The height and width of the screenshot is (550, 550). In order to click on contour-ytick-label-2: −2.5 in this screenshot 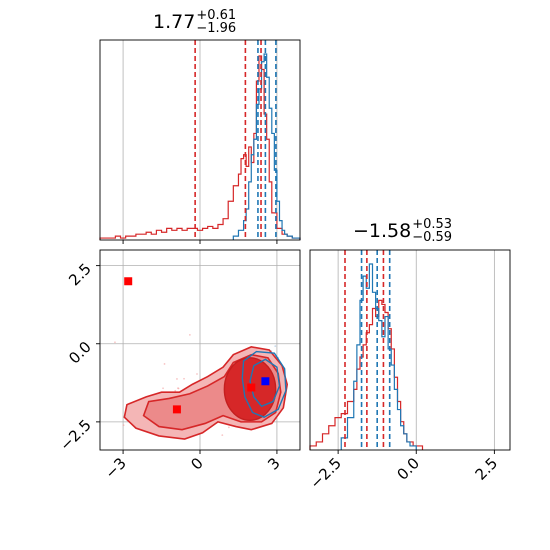, I will do `click(75, 435)`.